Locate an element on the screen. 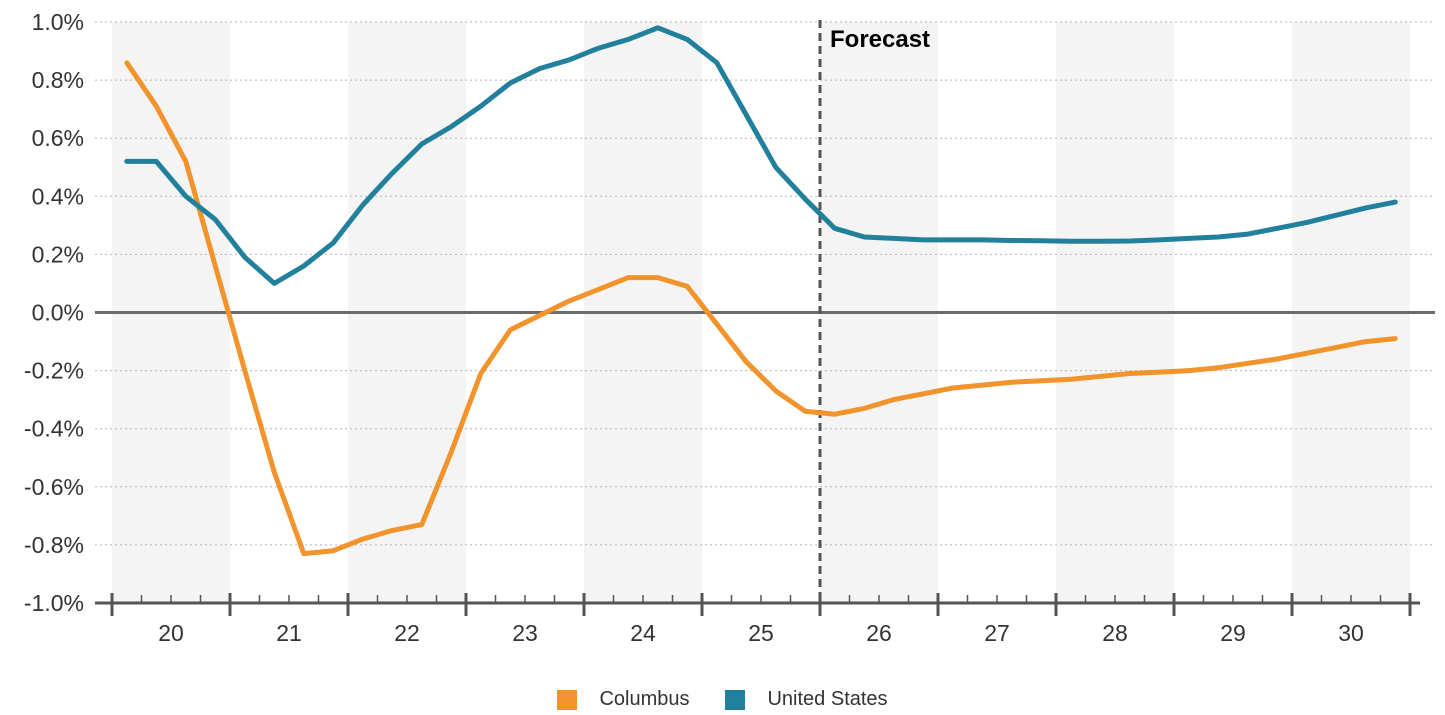 The width and height of the screenshot is (1445, 715). y-tick-label: 0.6% is located at coordinates (58, 138).